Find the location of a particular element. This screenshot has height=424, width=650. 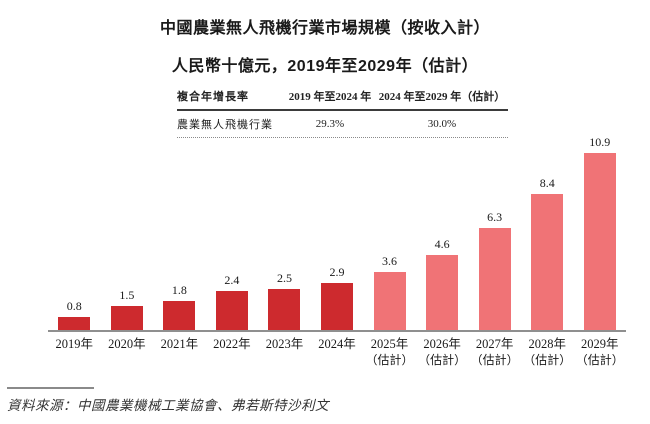

bar-value-label: 6.3 is located at coordinates (495, 217).